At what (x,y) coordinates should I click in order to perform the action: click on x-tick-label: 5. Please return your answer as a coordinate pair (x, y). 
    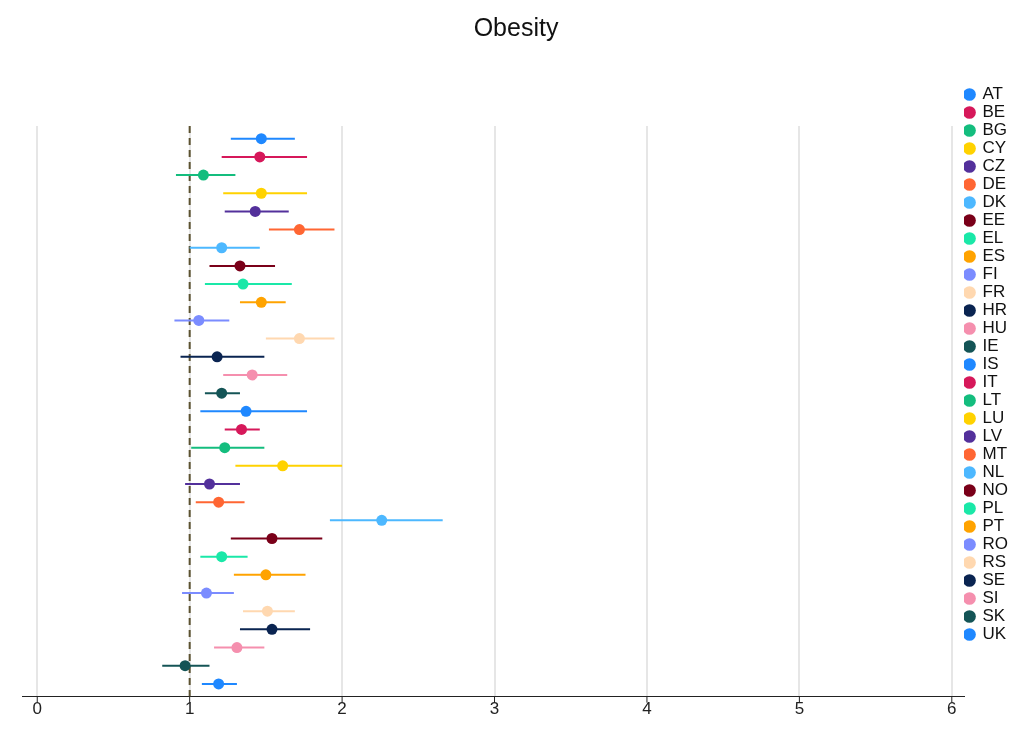
    Looking at the image, I should click on (799, 709).